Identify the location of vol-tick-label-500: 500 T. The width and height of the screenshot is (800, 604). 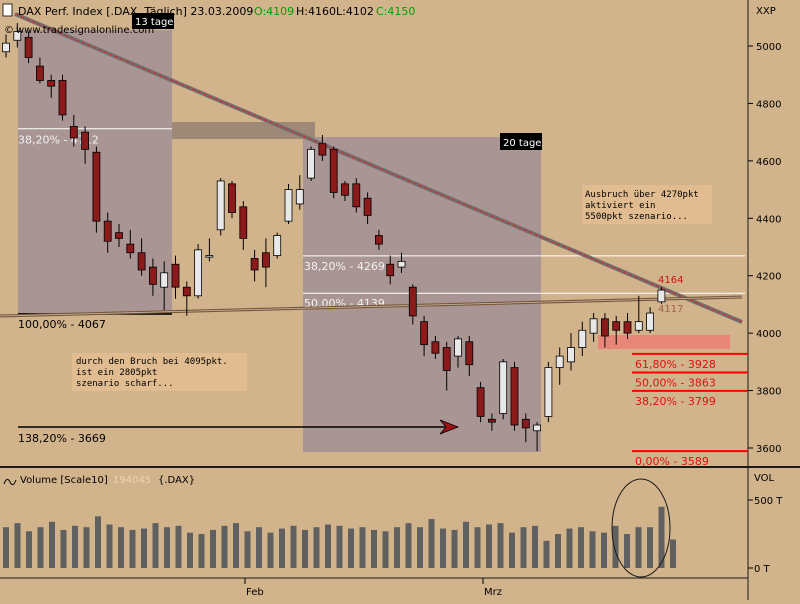
(768, 501).